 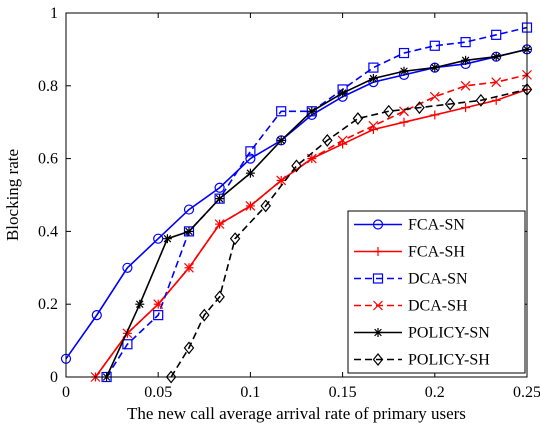 What do you see at coordinates (449, 333) in the screenshot?
I see `legend-label-policy-sn: POLICY-SN` at bounding box center [449, 333].